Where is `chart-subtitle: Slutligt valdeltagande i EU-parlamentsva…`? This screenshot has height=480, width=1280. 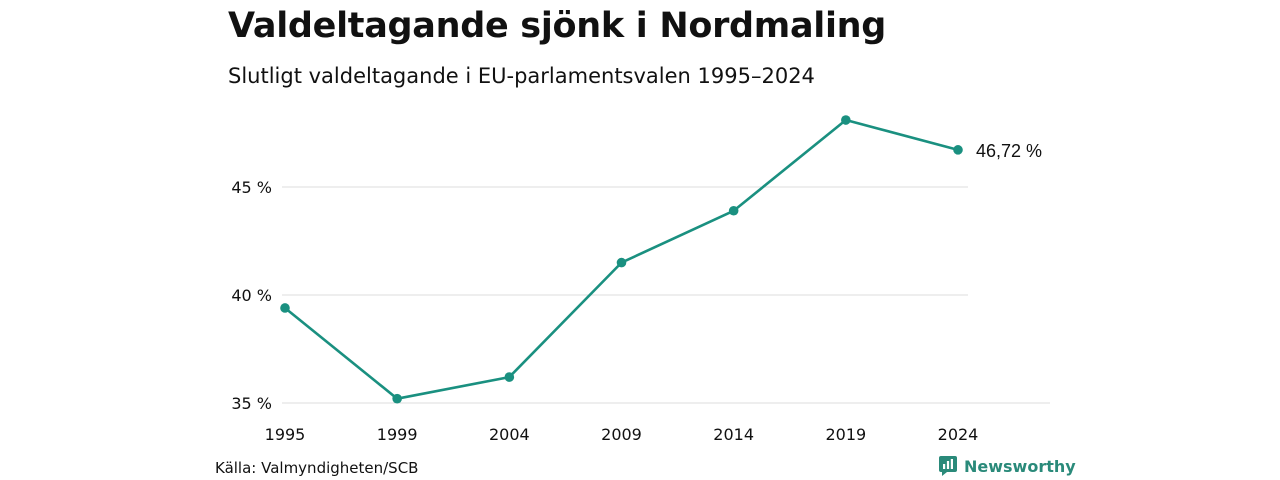 chart-subtitle: Slutligt valdeltagande i EU-parlamentsva… is located at coordinates (521, 76).